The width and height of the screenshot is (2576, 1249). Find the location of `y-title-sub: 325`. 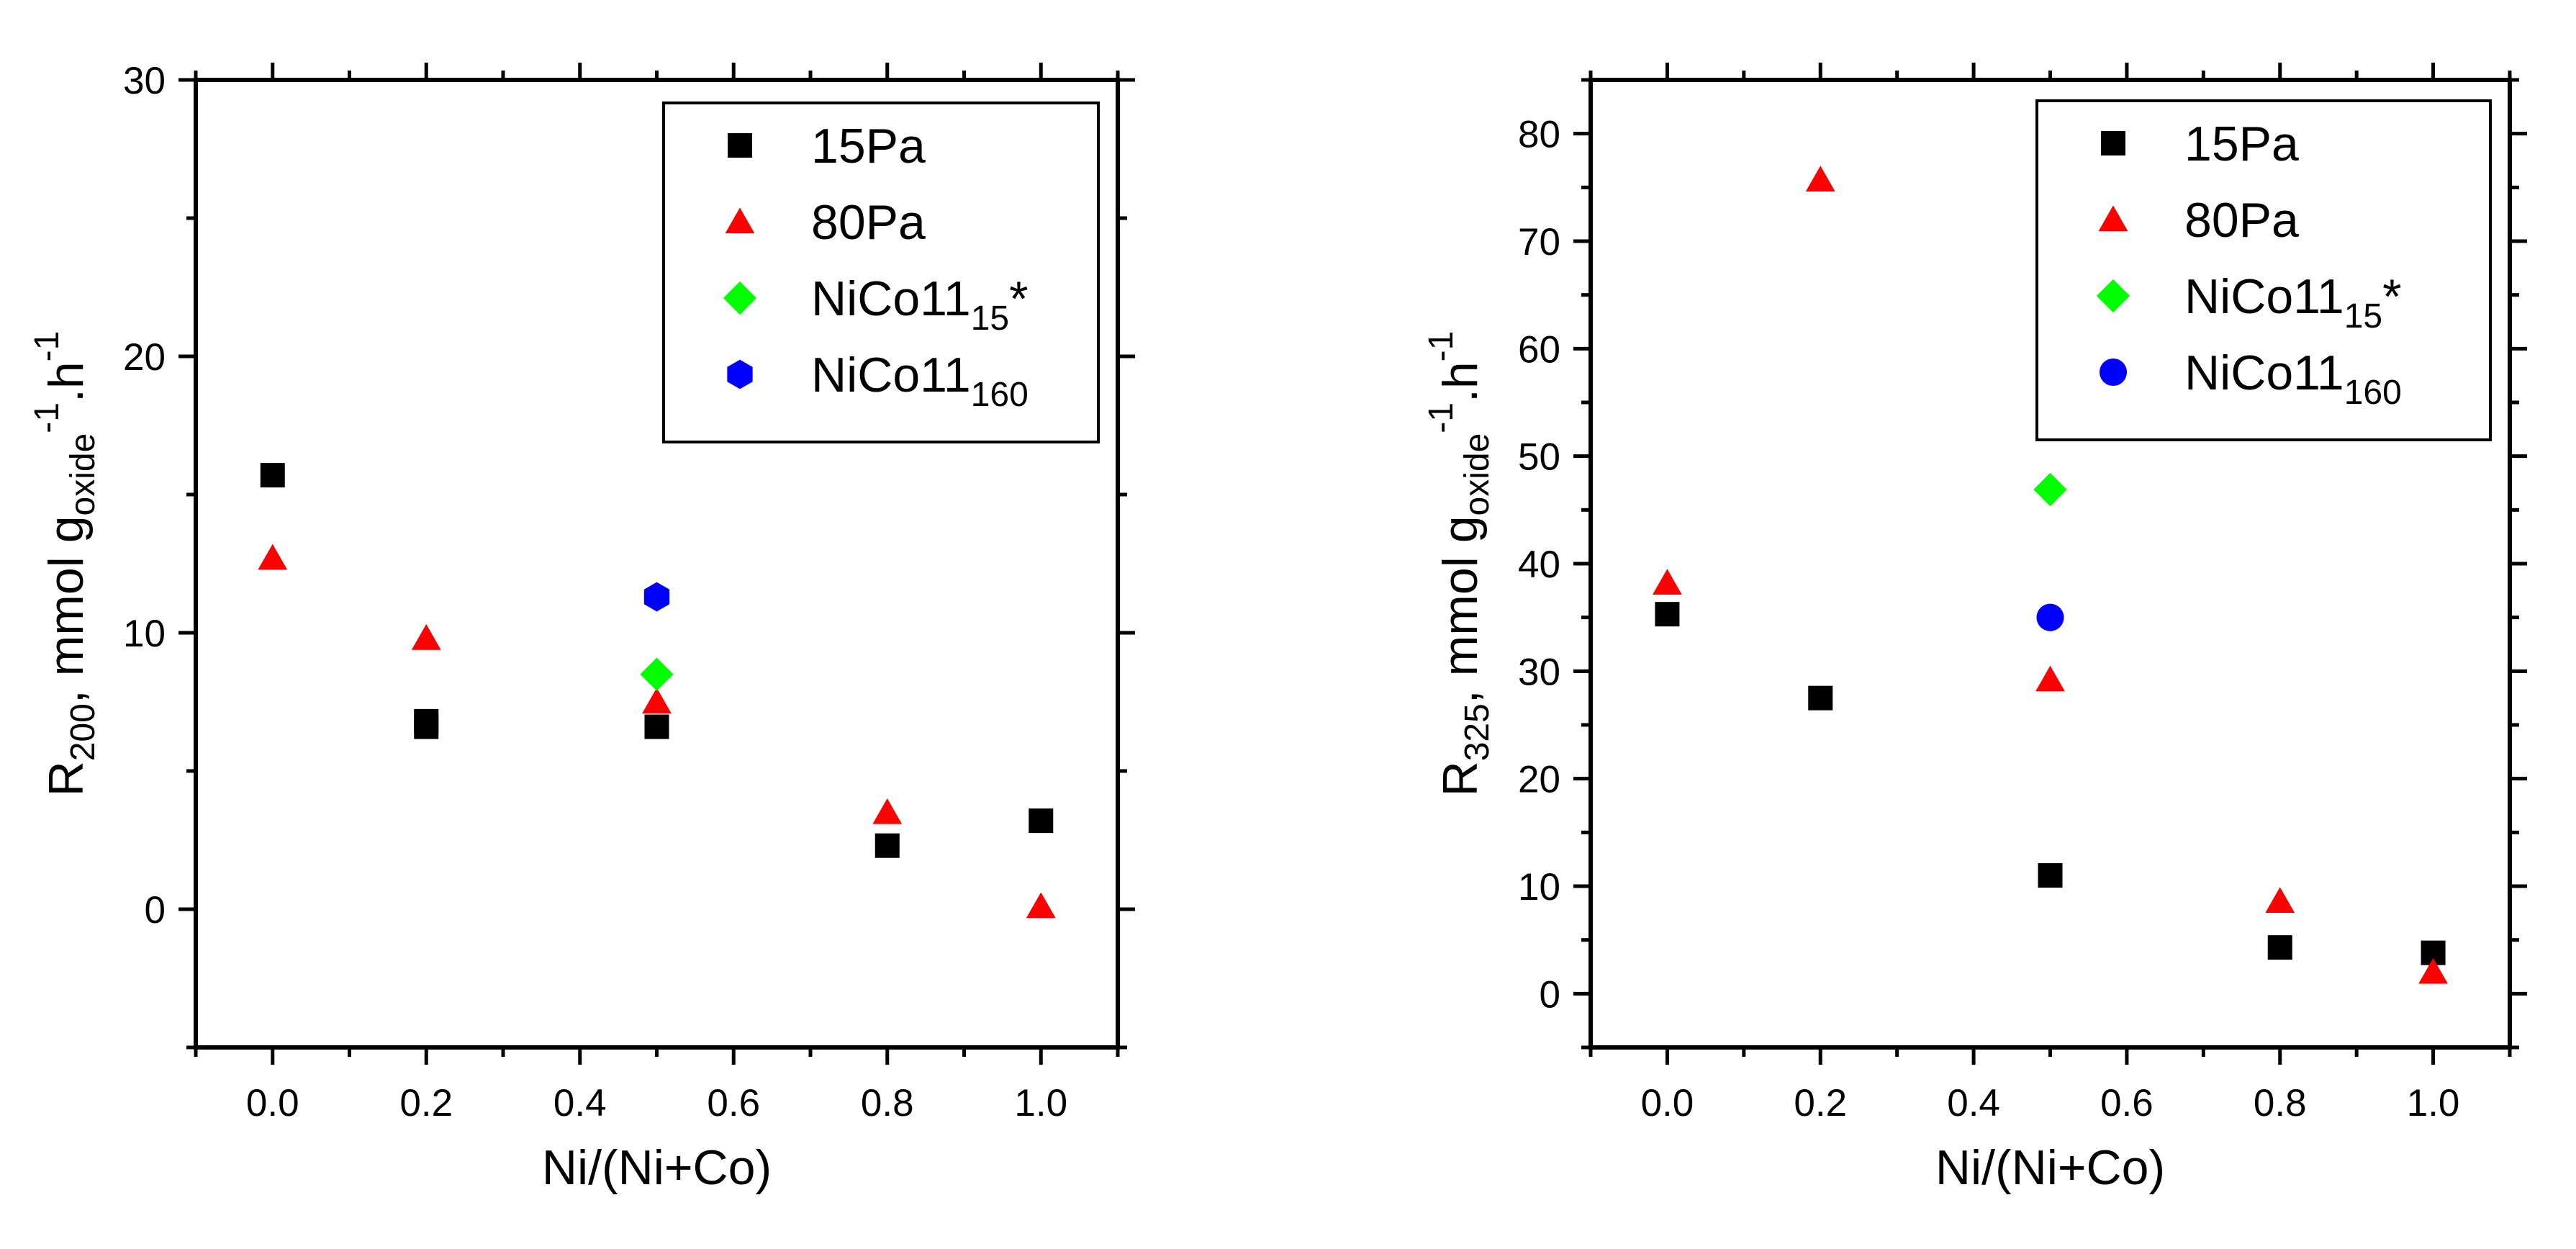

y-title-sub: 325 is located at coordinates (1477, 732).